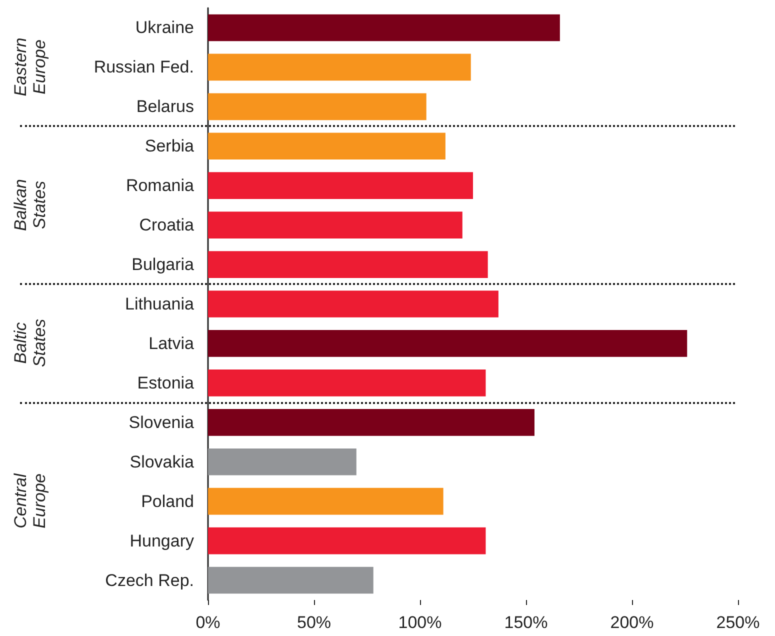 This screenshot has height=636, width=775. What do you see at coordinates (30, 344) in the screenshot?
I see `text: Baltic States` at bounding box center [30, 344].